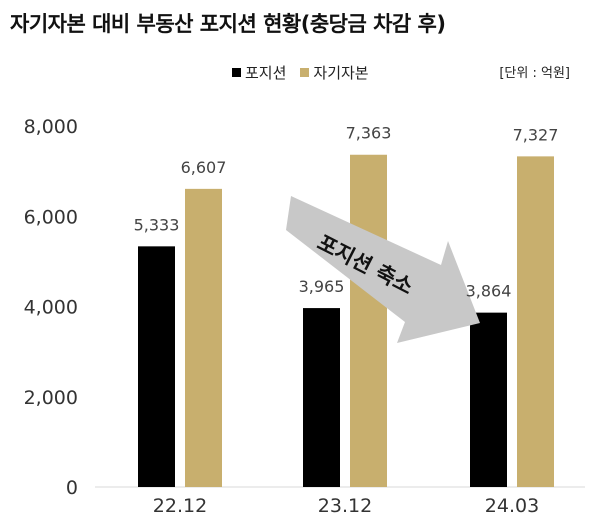  Describe the element at coordinates (369, 133) in the screenshot. I see `data-label: 7,363` at that location.